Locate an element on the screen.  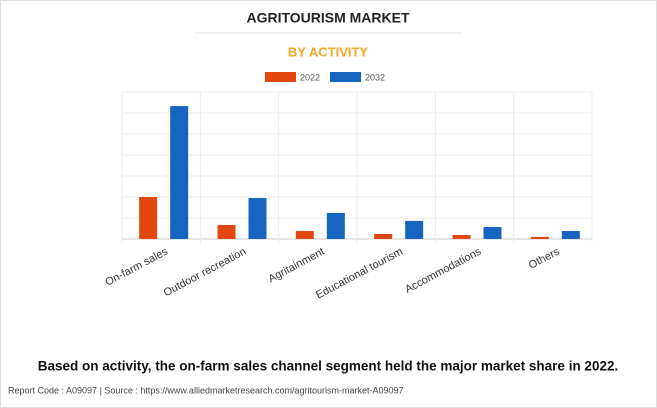
chart-subtitle: BY ACTIVITY is located at coordinates (328, 51).